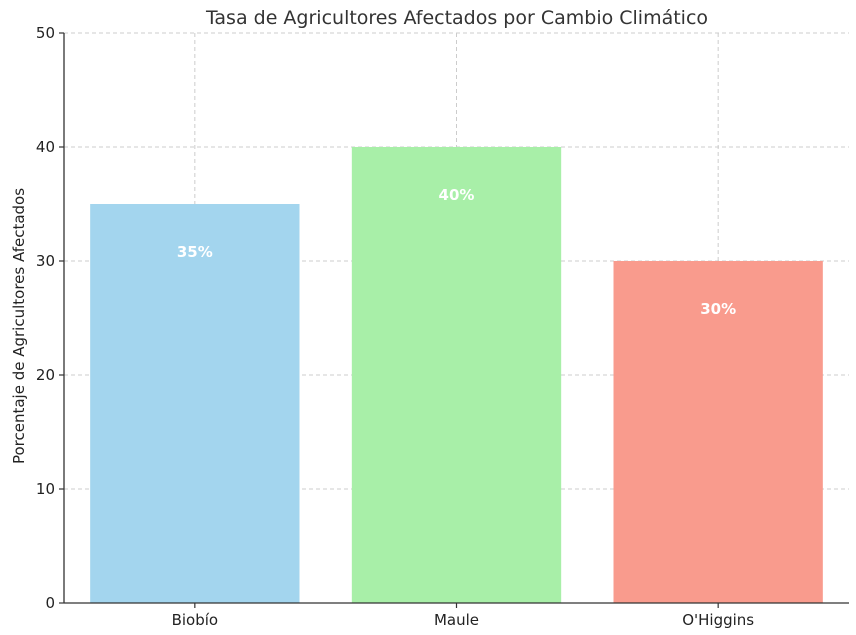 This screenshot has height=635, width=856. What do you see at coordinates (19, 326) in the screenshot?
I see `y-axis-label: Porcentaje de Agricultores Afectados` at bounding box center [19, 326].